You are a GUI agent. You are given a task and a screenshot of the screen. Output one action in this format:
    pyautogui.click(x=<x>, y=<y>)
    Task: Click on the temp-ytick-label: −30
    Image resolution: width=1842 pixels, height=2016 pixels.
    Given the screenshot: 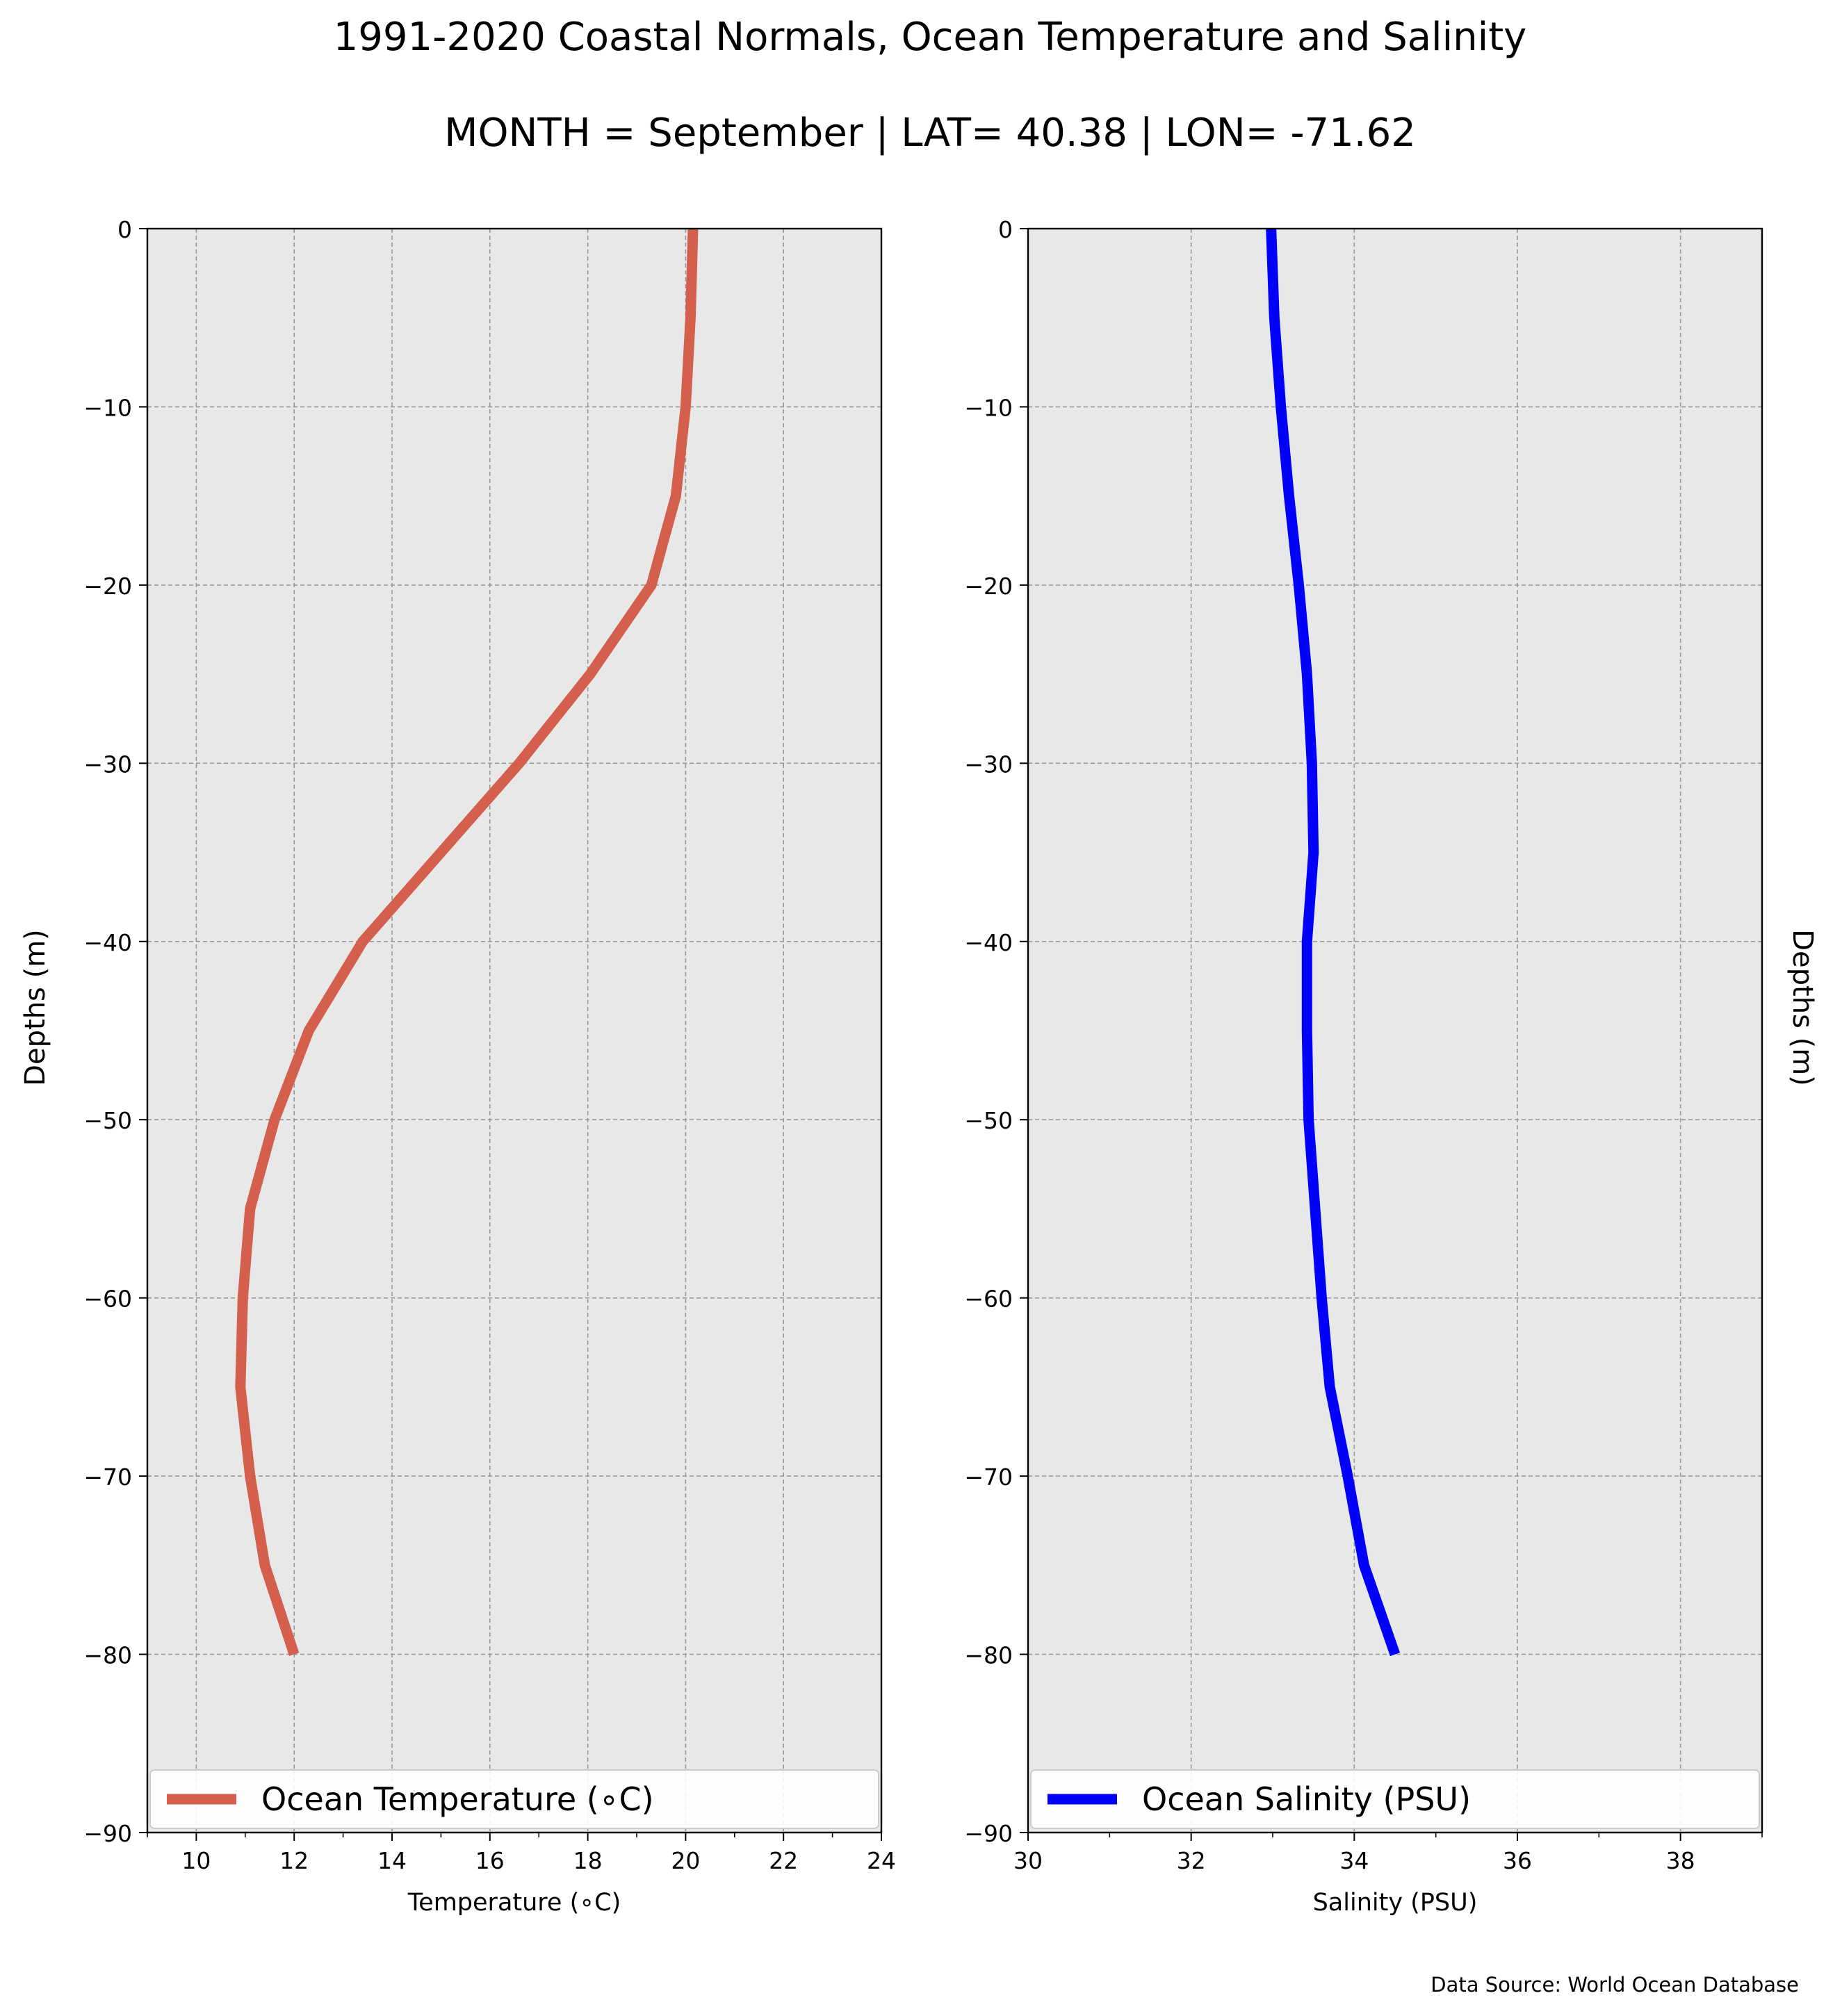 What is the action you would take?
    pyautogui.click(x=108, y=765)
    